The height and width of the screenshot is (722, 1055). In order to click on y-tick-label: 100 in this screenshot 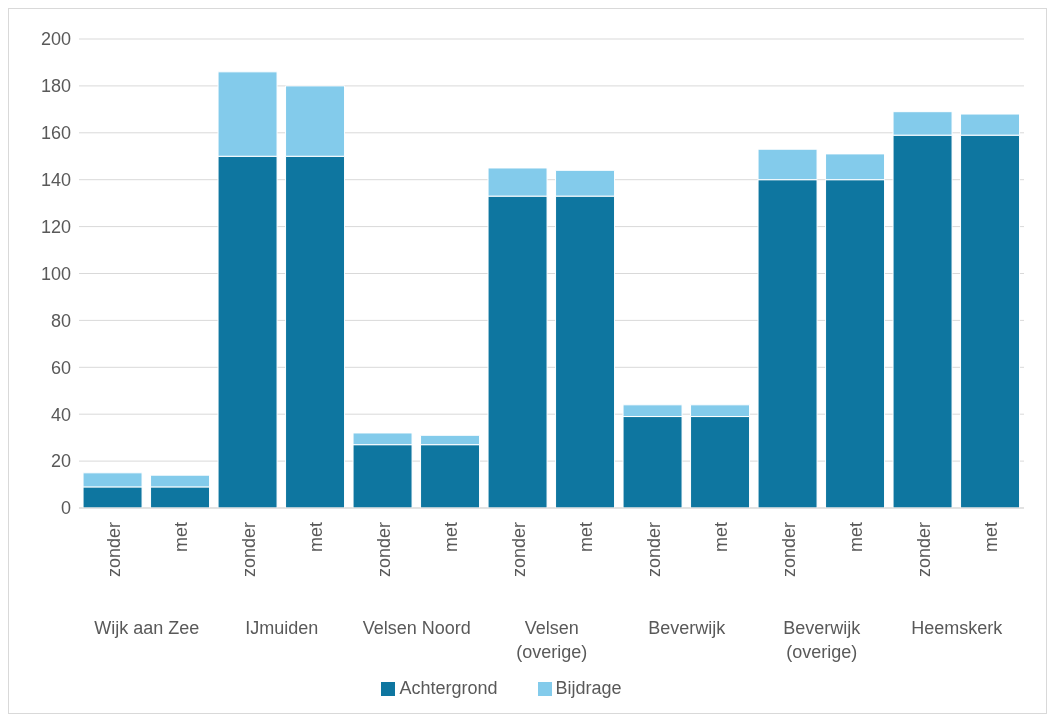, I will do `click(55, 273)`.